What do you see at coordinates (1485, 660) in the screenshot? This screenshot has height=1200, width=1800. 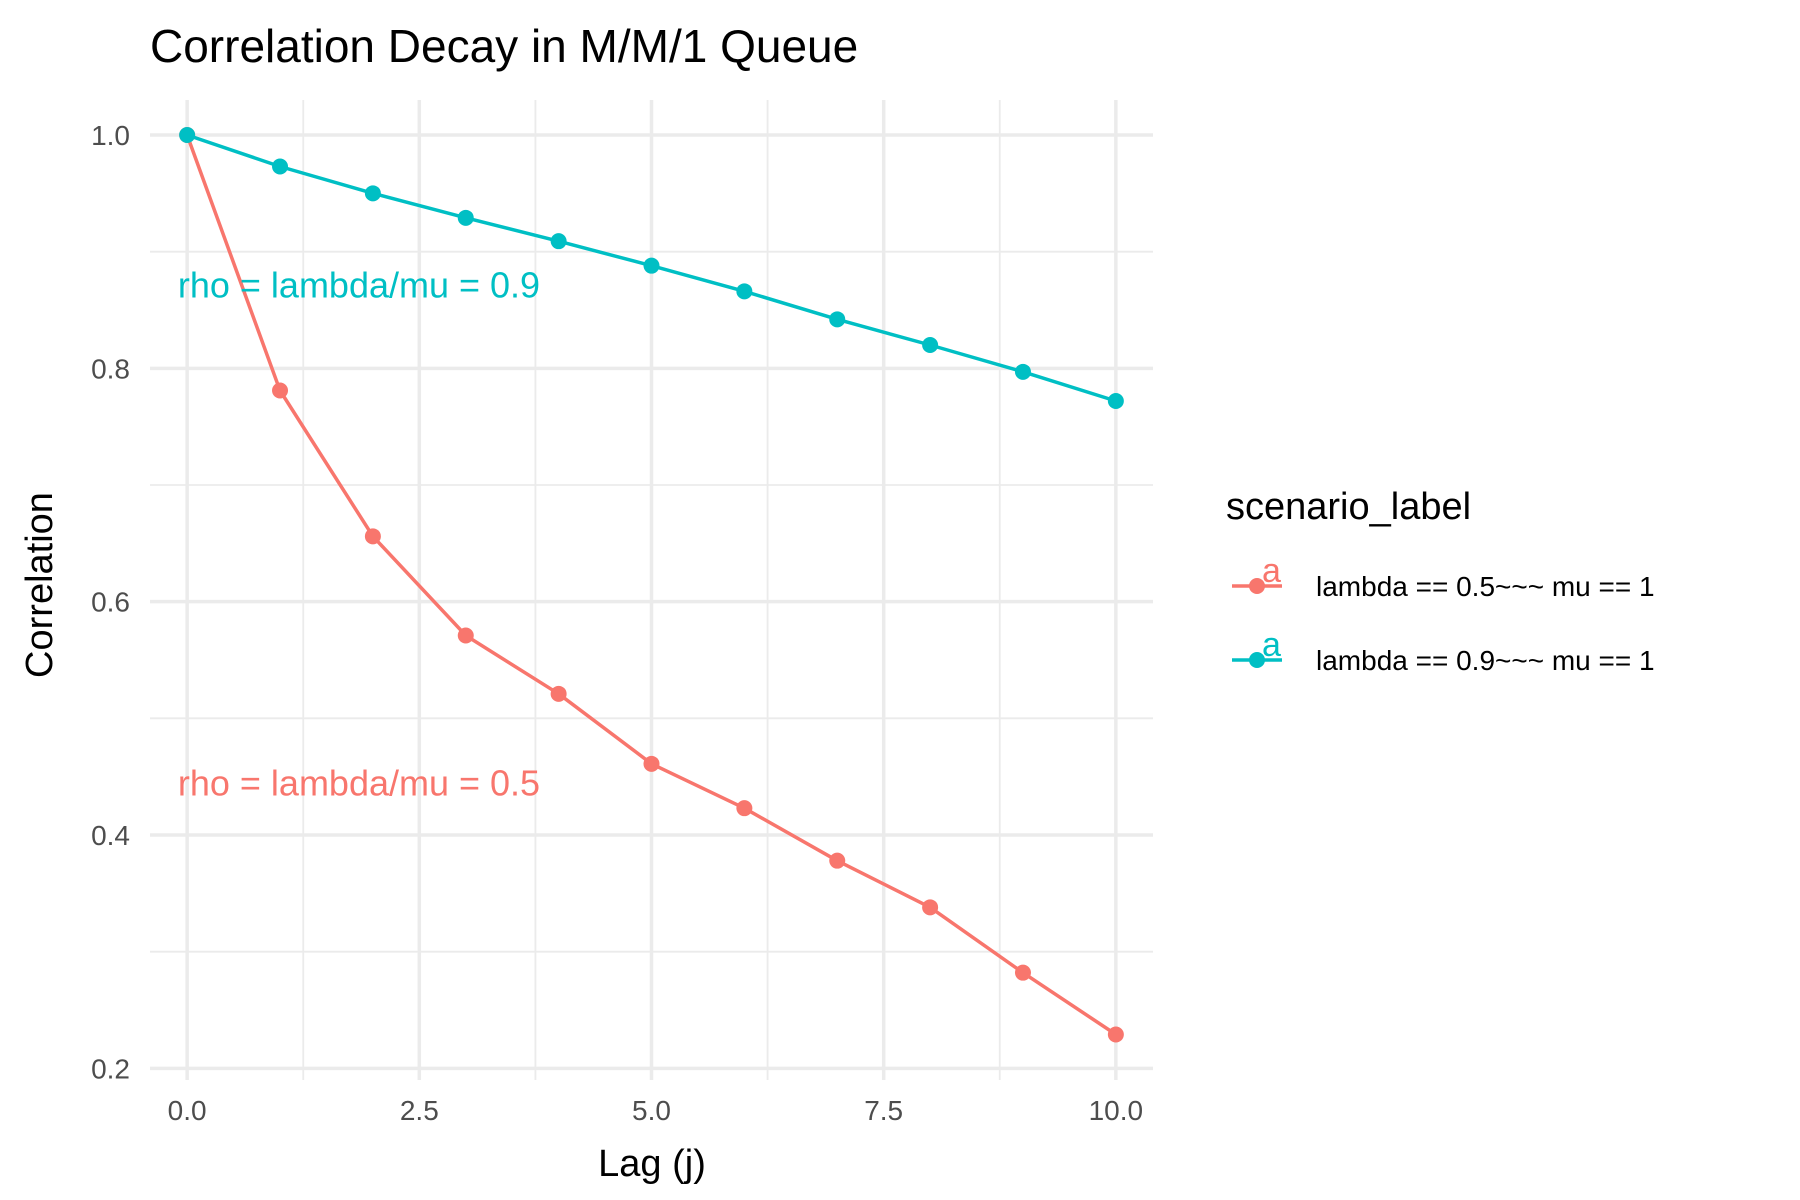 I see `legend-label: lambda == 0.9~~~ mu == 1` at bounding box center [1485, 660].